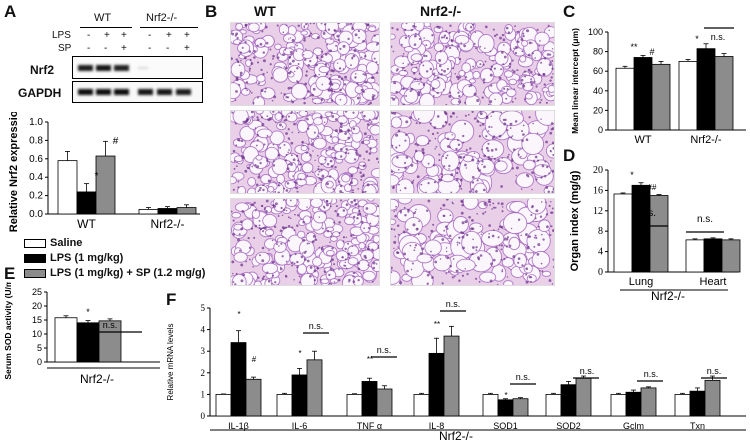 The image size is (750, 443). What do you see at coordinates (370, 359) in the screenshot?
I see `significance-annotation: **` at bounding box center [370, 359].